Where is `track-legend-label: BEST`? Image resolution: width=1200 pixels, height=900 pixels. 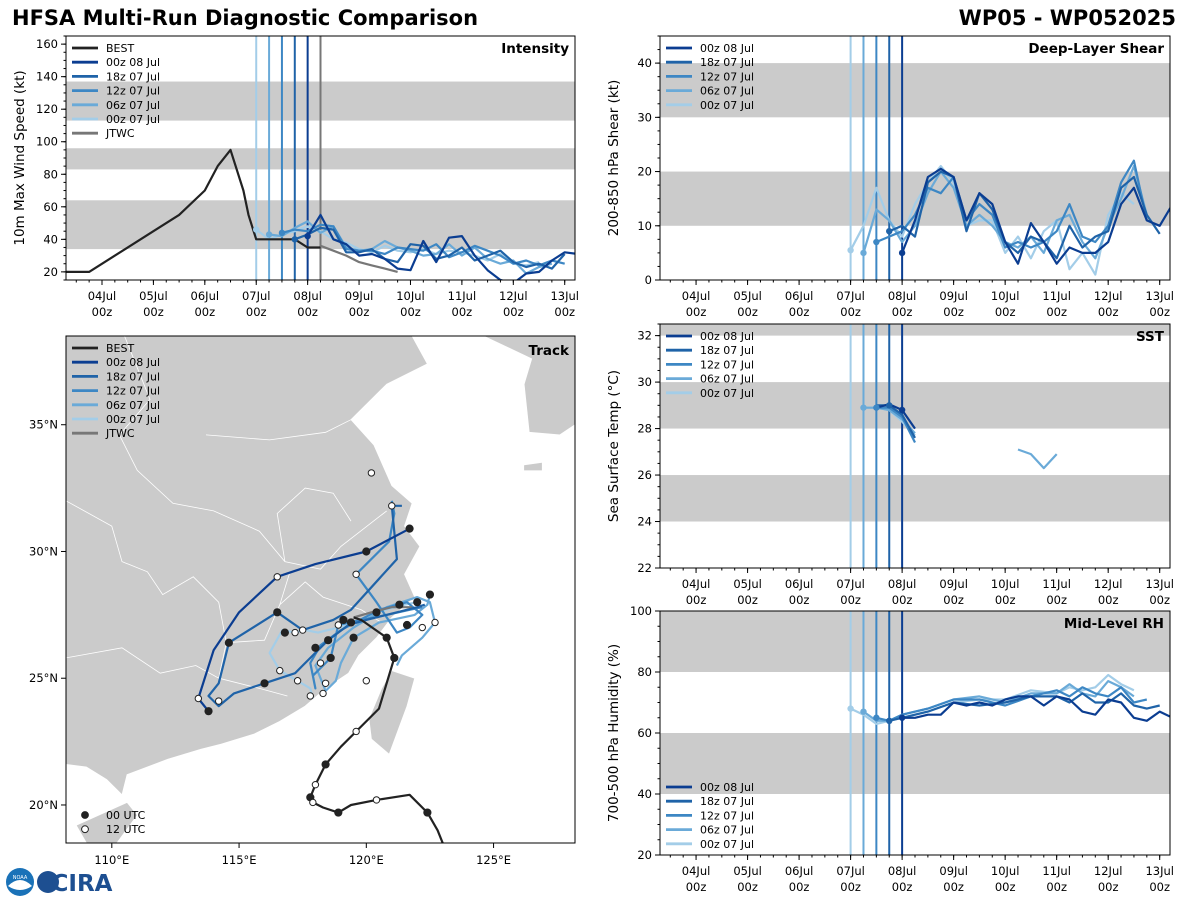
track-legend-label: BEST is located at coordinates (120, 348).